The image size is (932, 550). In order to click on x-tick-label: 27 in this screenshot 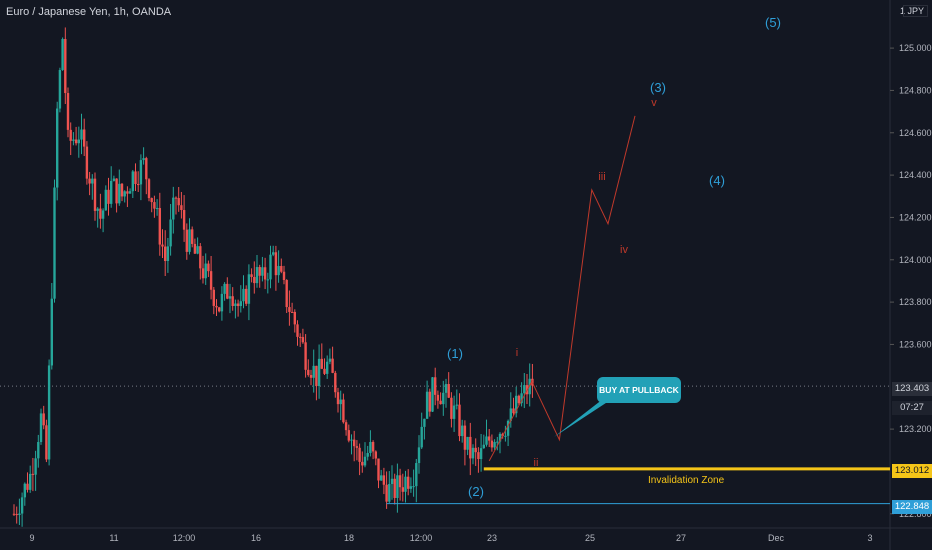, I will do `click(681, 538)`.